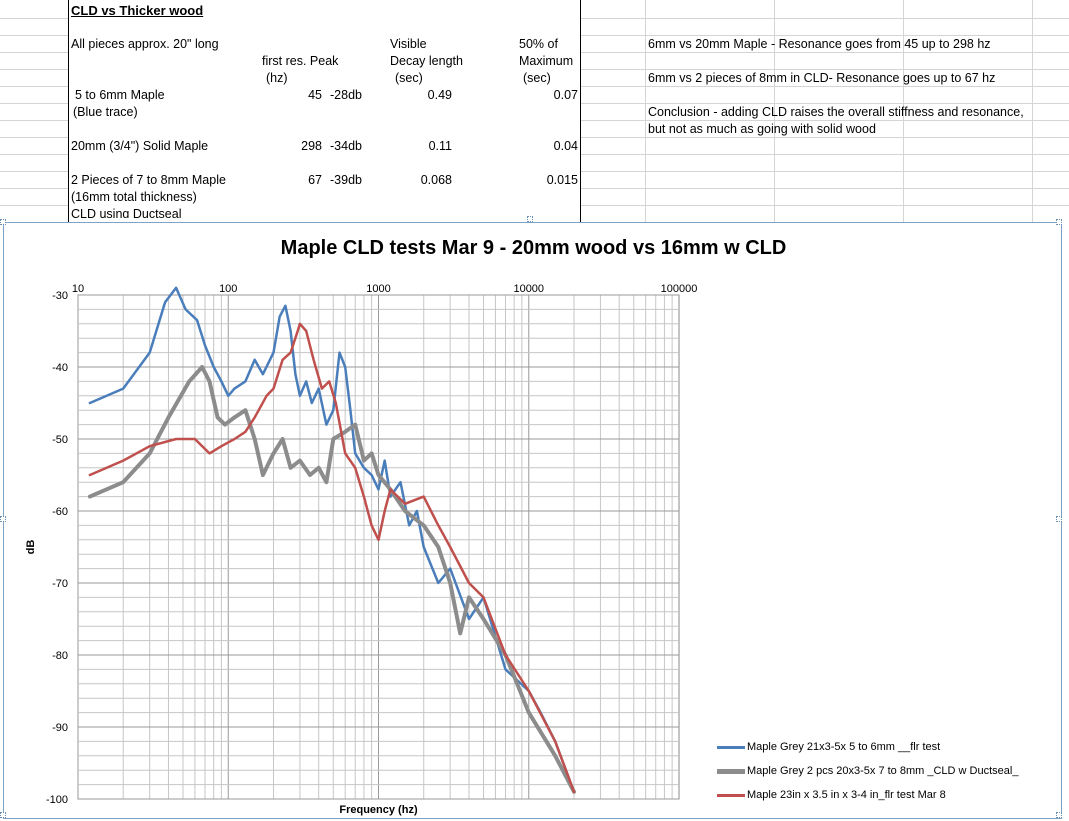 The width and height of the screenshot is (1069, 821). What do you see at coordinates (426, 61) in the screenshot?
I see `header-decay-length: Decay length` at bounding box center [426, 61].